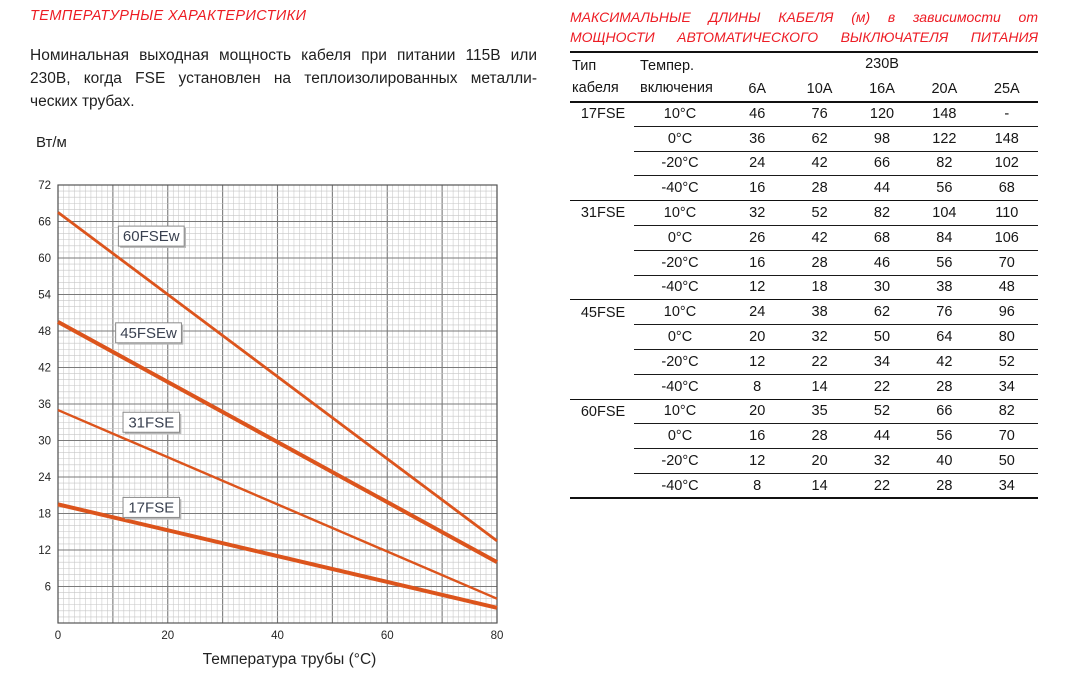  What do you see at coordinates (944, 412) in the screenshot?
I see `length-value-cell: 66` at bounding box center [944, 412].